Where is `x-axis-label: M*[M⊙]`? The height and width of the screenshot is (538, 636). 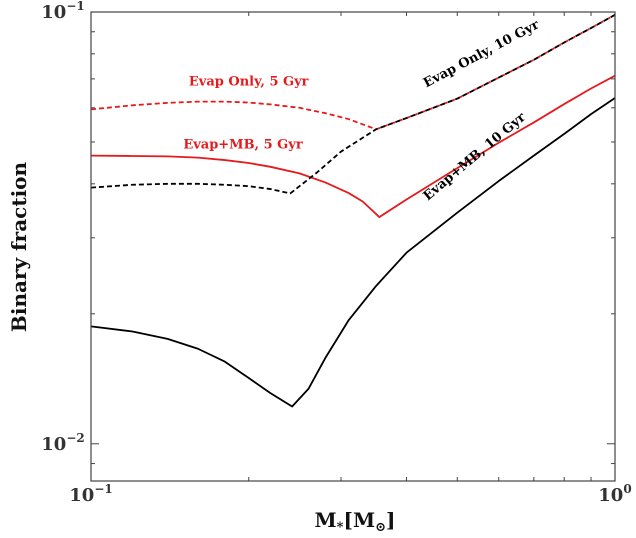 x-axis-label: M*[M⊙] is located at coordinates (355, 521).